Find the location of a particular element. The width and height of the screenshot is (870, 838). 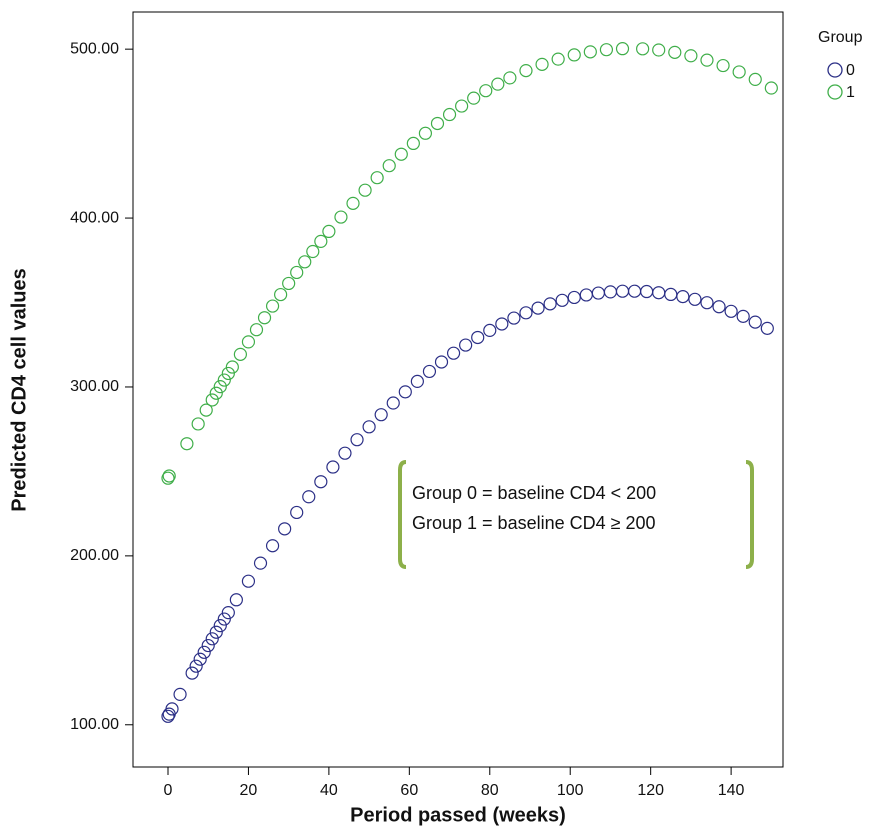

x-axis-title: Period passed (weeks) is located at coordinates (458, 815).